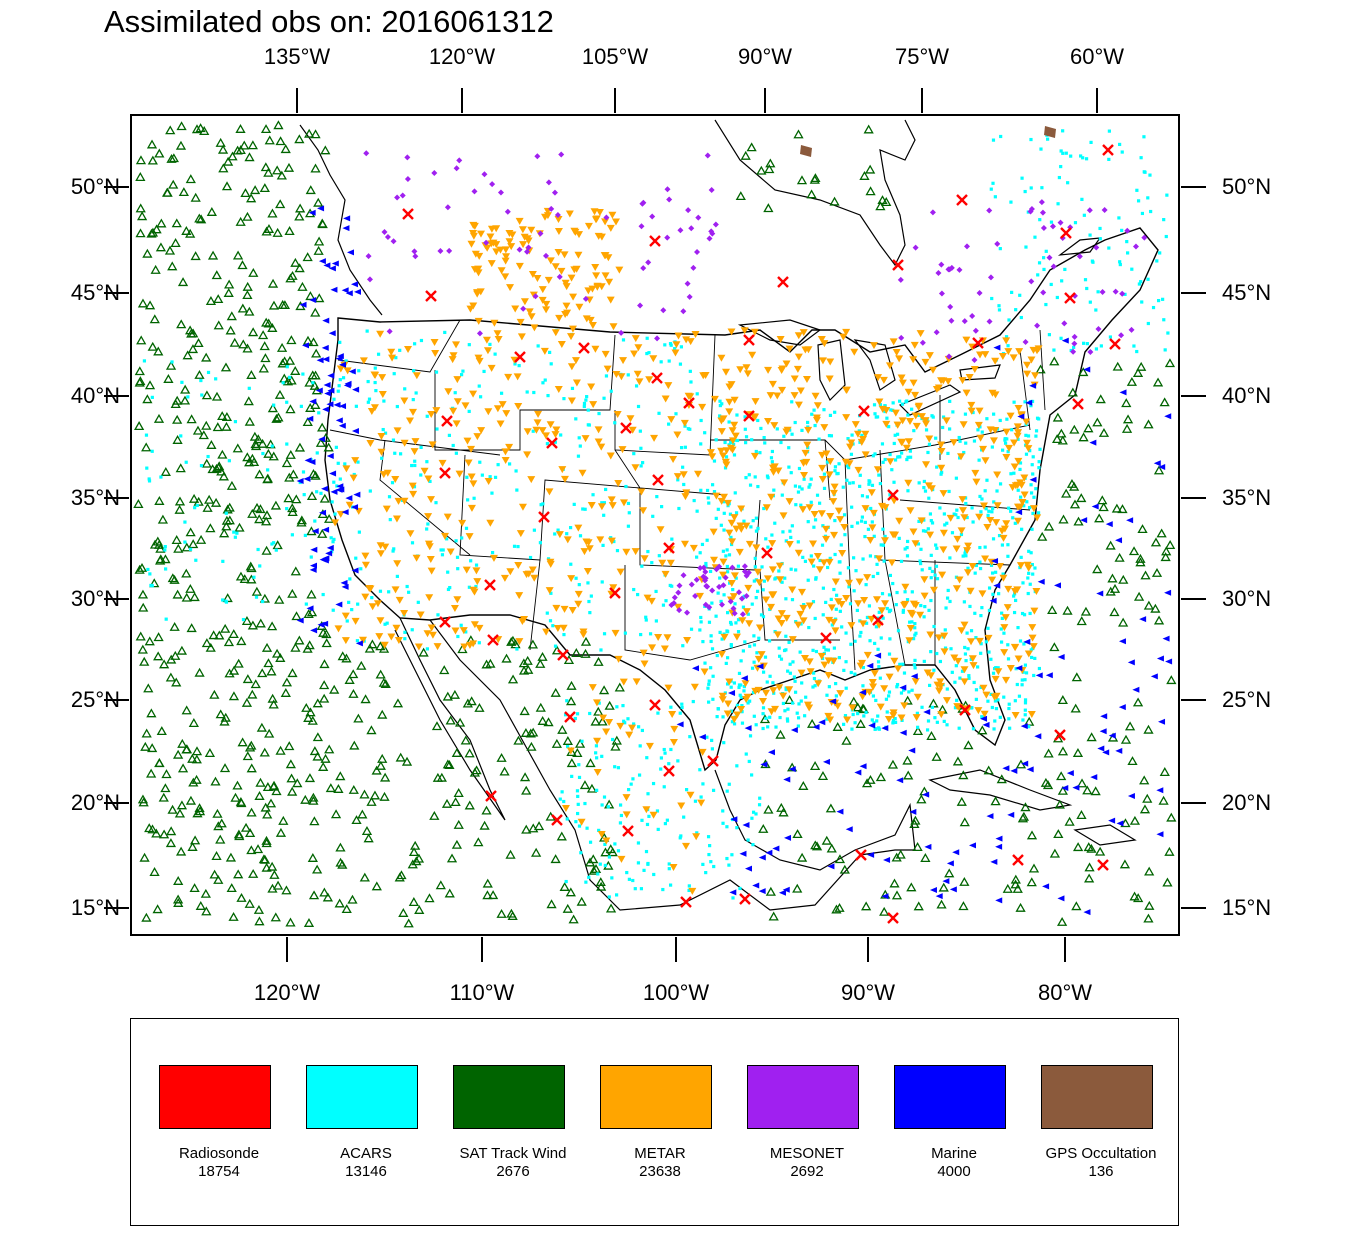 The height and width of the screenshot is (1250, 1350). I want to click on legend-swatch, so click(509, 1097).